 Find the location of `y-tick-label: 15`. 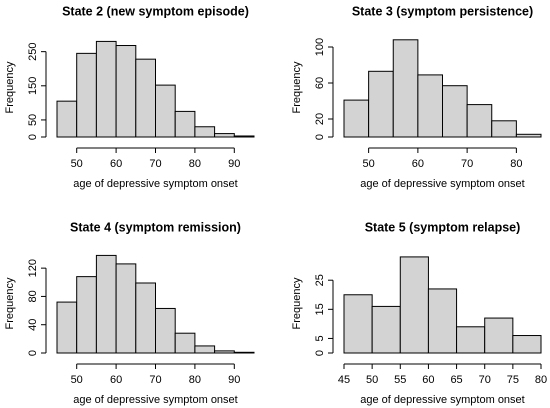

y-tick-label: 15 is located at coordinates (320, 309).